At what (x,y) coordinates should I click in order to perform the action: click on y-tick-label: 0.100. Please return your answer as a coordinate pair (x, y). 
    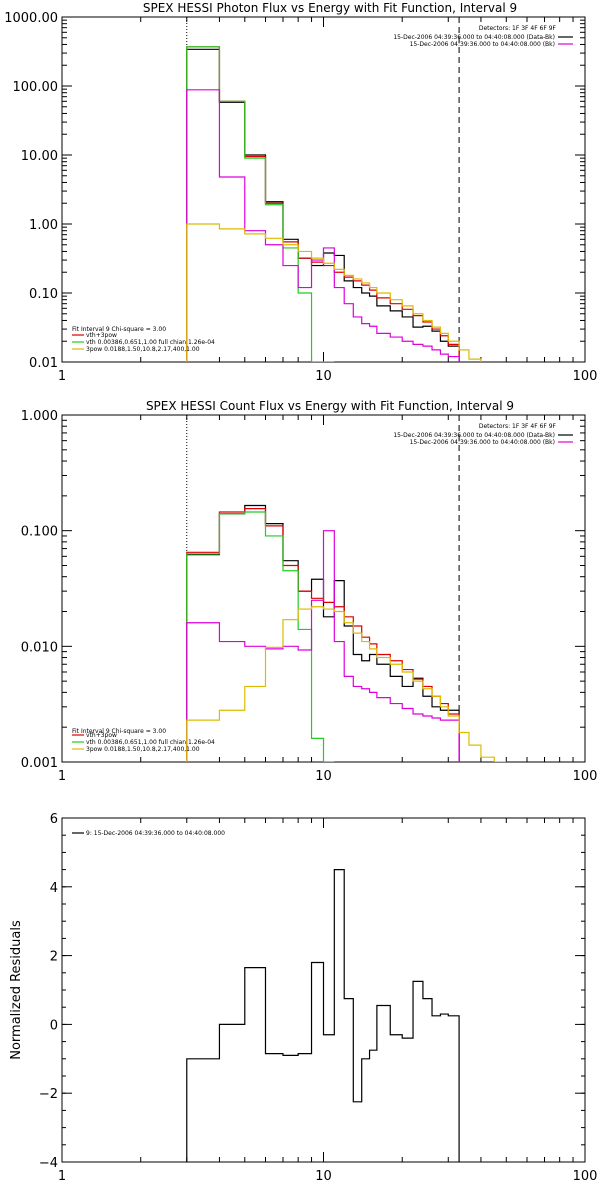
    Looking at the image, I should click on (39, 532).